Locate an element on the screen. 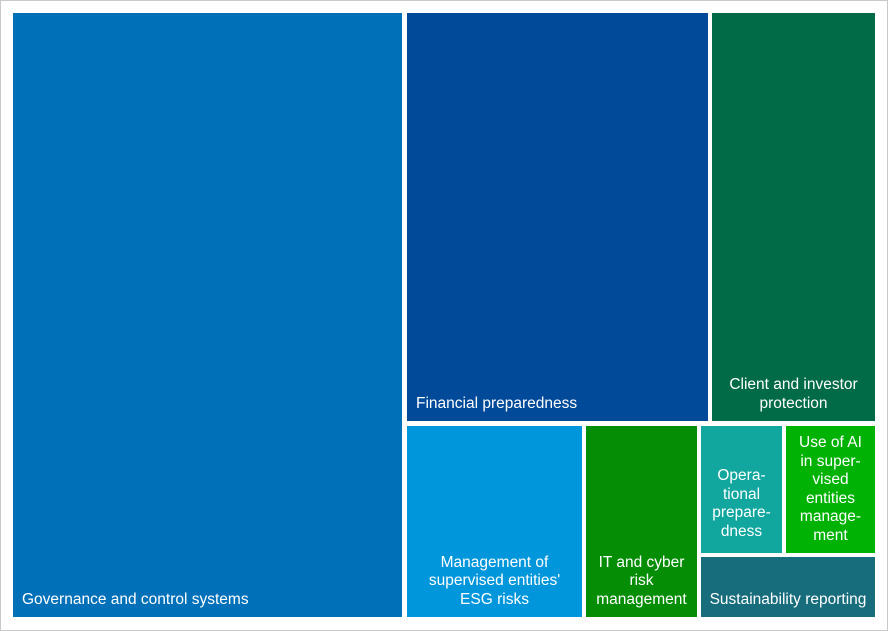 This screenshot has width=888, height=631. treemap-tile-label-line: Use of AI is located at coordinates (830, 442).